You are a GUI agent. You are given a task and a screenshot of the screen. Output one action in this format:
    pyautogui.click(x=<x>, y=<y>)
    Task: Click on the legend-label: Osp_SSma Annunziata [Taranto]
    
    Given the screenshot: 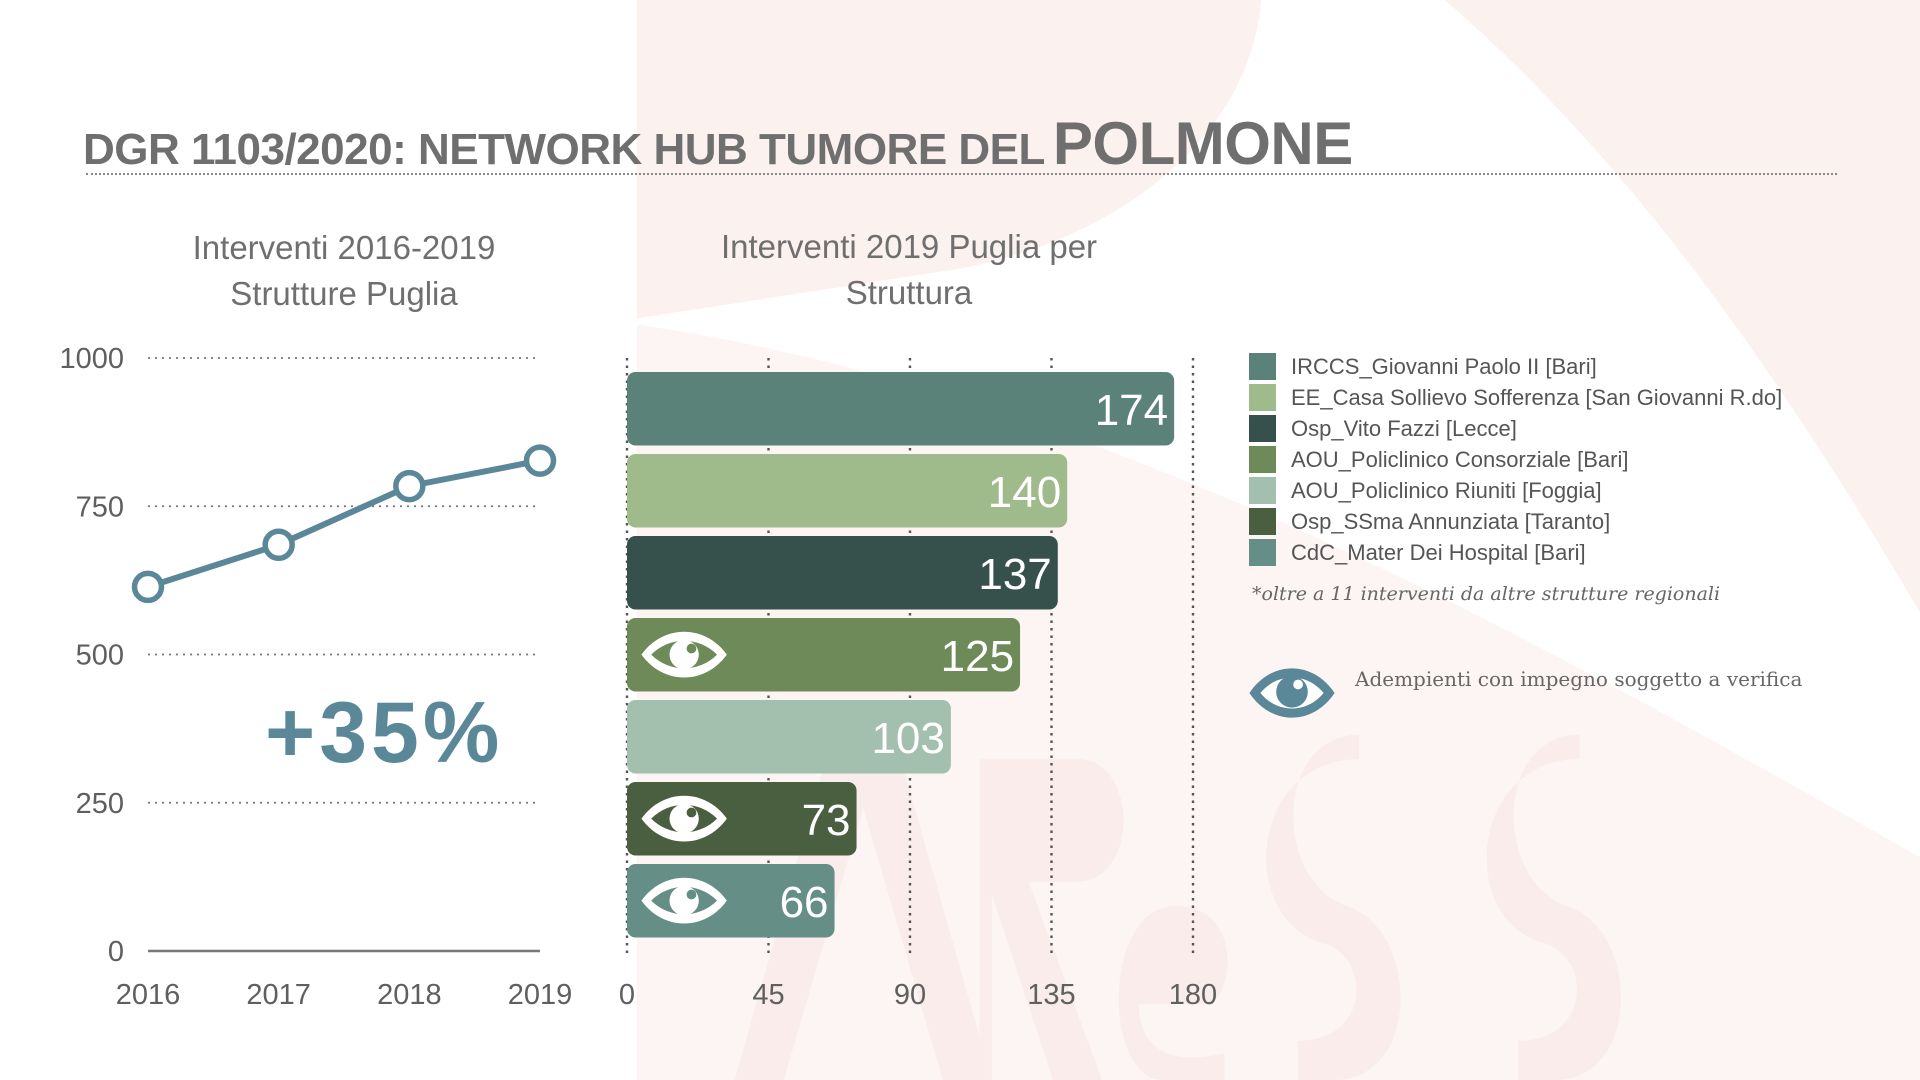 What is the action you would take?
    pyautogui.click(x=1451, y=521)
    